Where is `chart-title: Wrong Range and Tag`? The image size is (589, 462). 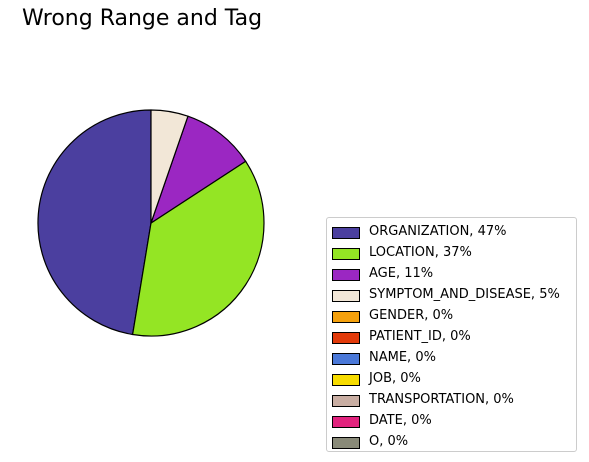
chart-title: Wrong Range and Tag is located at coordinates (142, 18).